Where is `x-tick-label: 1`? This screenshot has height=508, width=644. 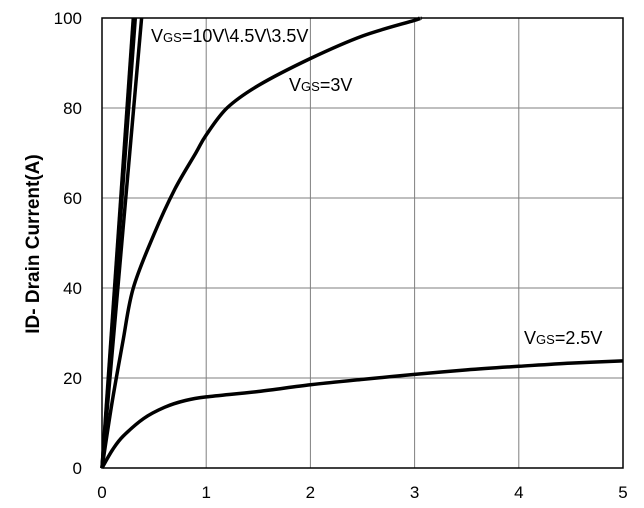 x-tick-label: 1 is located at coordinates (205, 492).